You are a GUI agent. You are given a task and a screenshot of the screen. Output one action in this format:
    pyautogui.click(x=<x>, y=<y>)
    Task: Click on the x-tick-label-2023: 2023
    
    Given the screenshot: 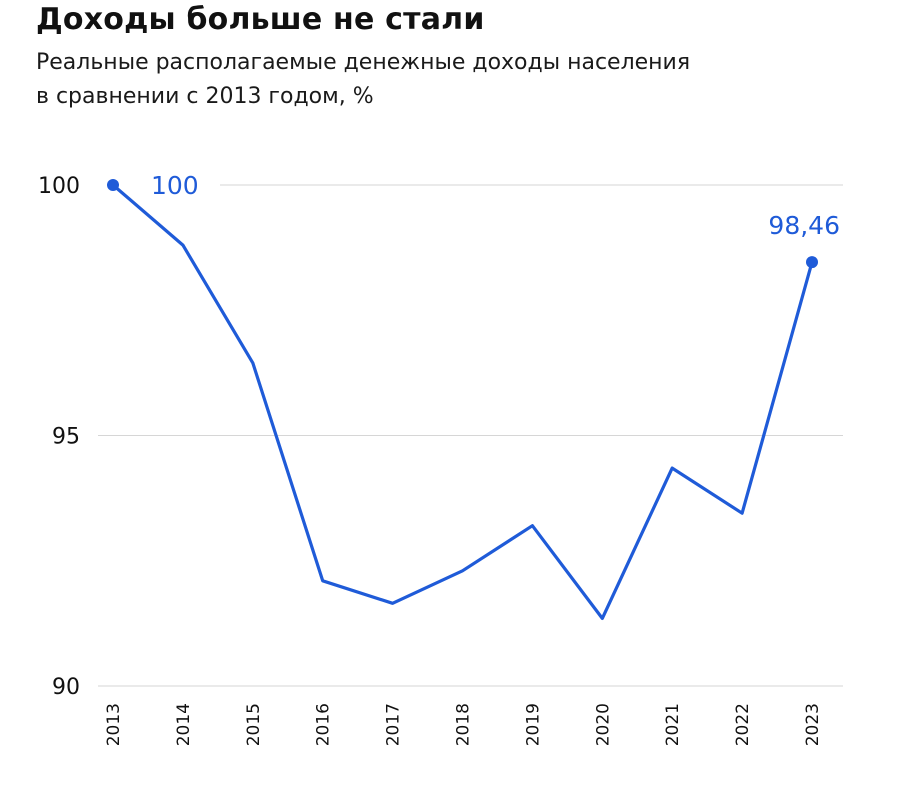 What is the action you would take?
    pyautogui.click(x=813, y=724)
    